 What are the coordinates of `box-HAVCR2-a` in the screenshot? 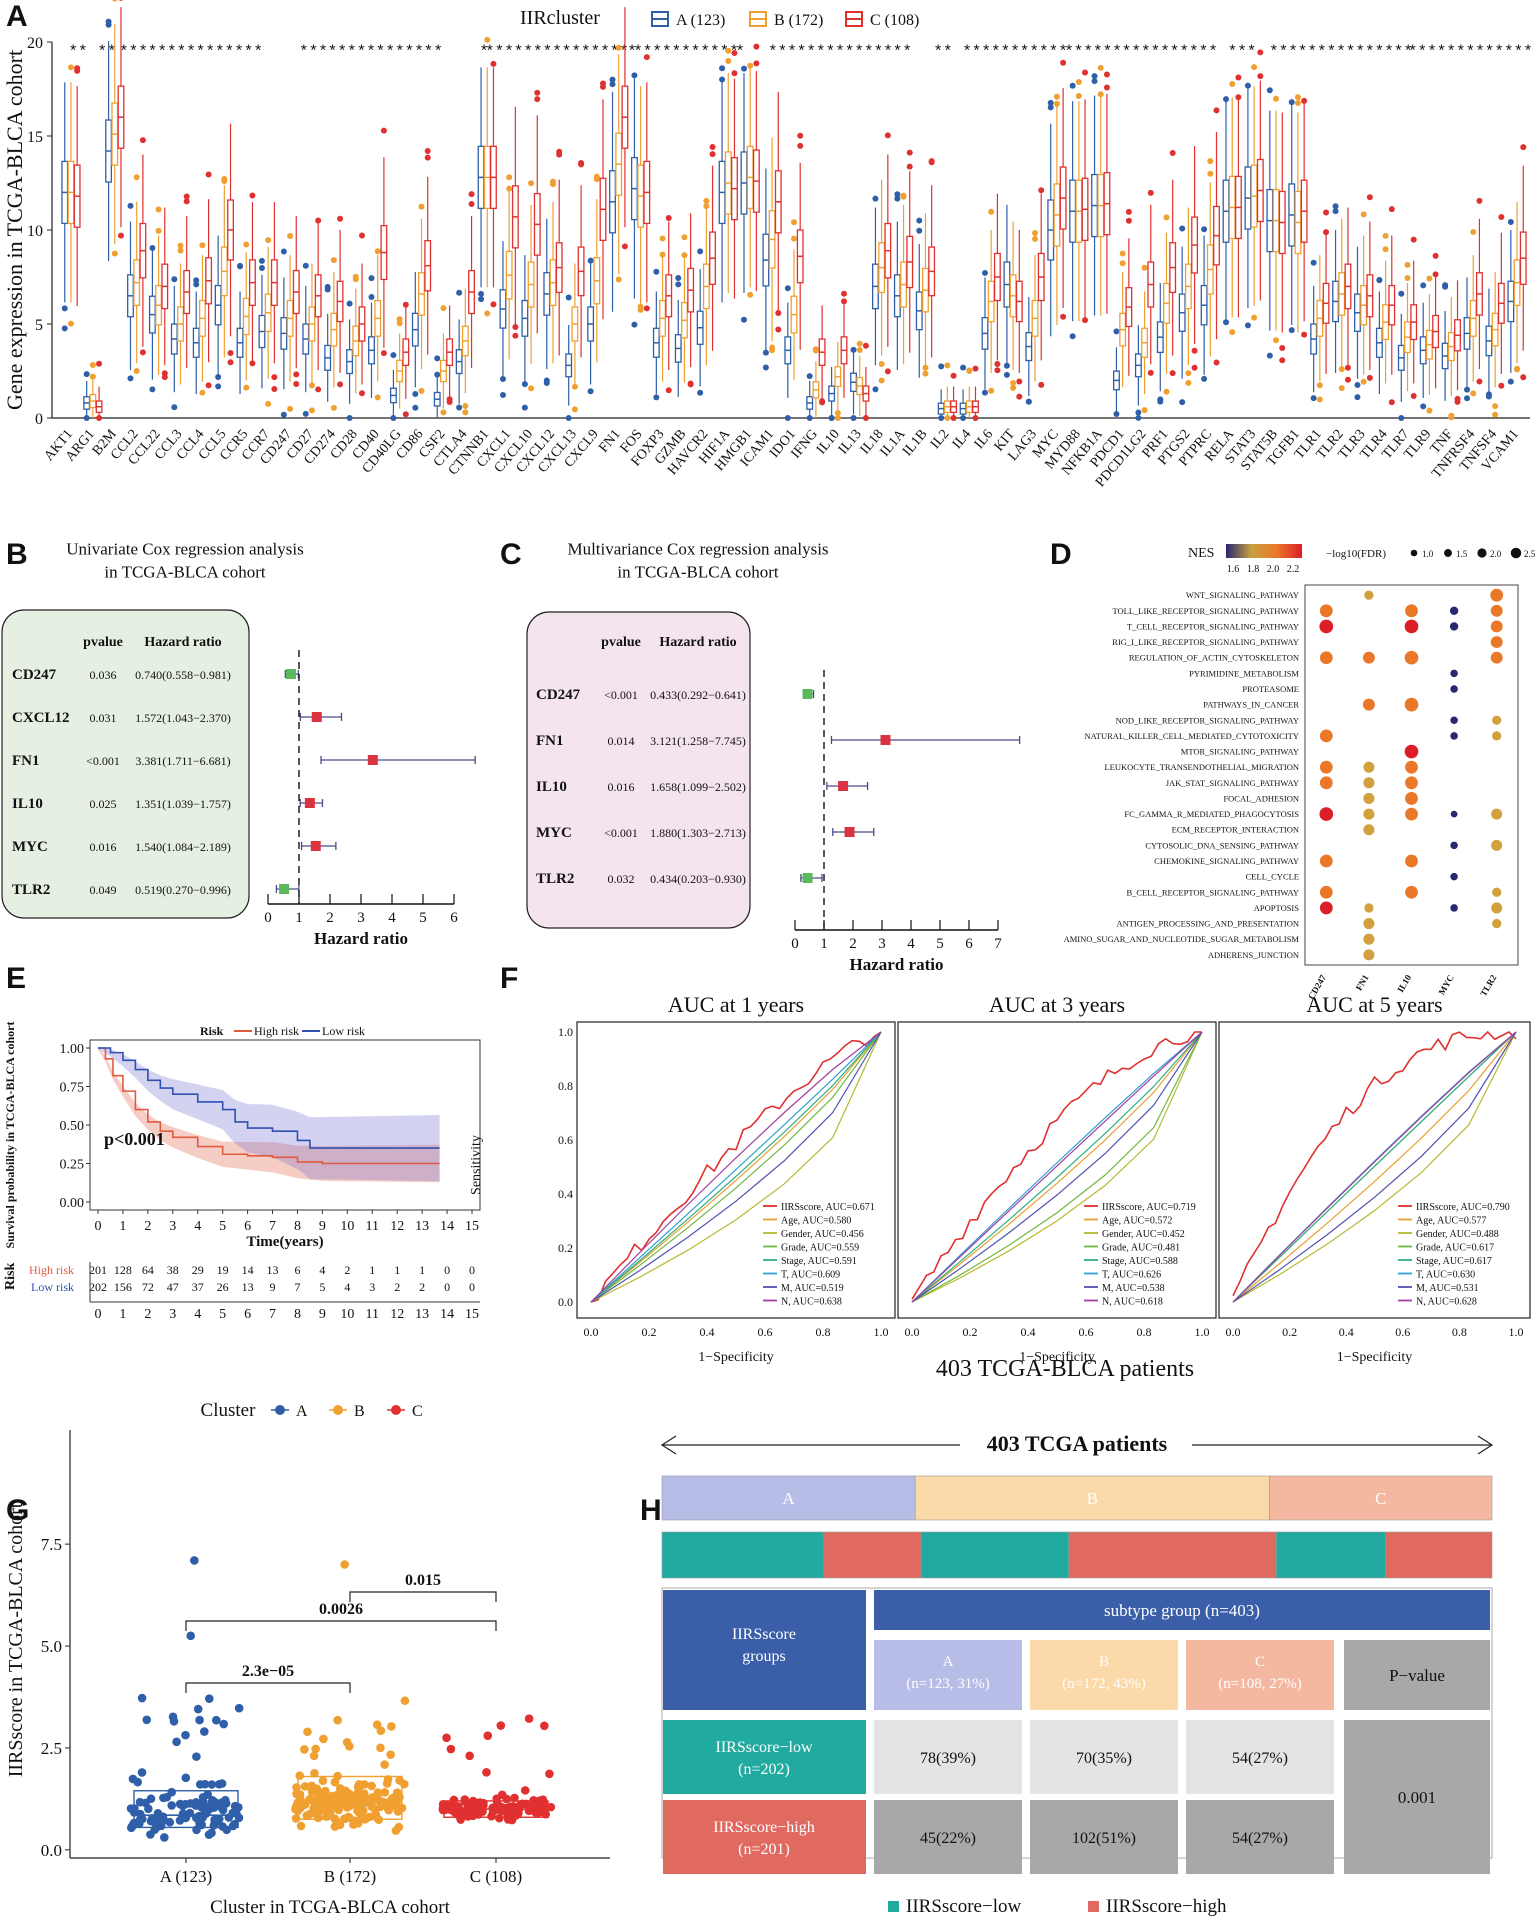 It's located at (700, 322).